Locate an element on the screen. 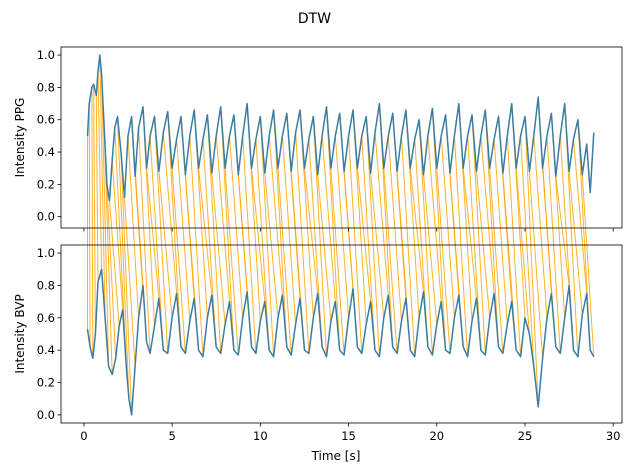 The image size is (629, 475). ppg-y-tick-label: 0.4 is located at coordinates (46, 152).